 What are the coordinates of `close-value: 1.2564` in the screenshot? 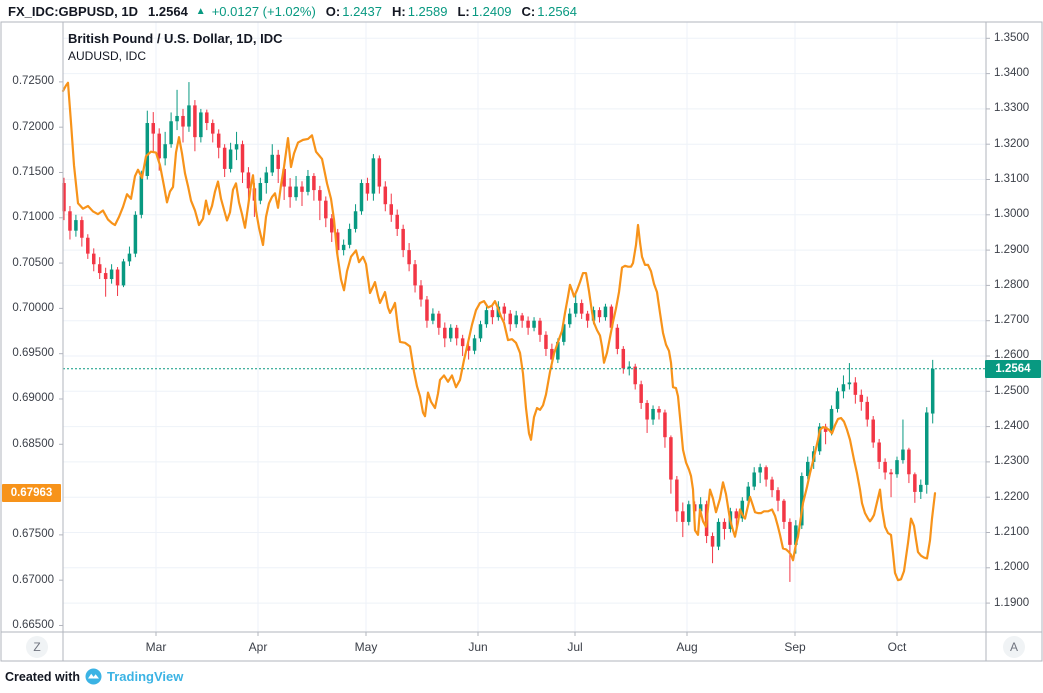 It's located at (557, 11).